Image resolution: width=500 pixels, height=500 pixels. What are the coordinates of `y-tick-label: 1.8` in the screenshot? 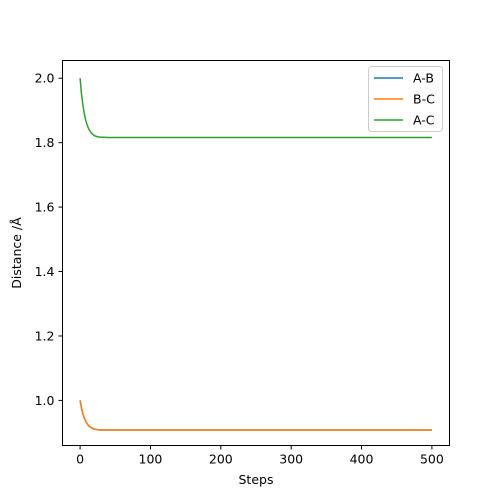 It's located at (45, 142).